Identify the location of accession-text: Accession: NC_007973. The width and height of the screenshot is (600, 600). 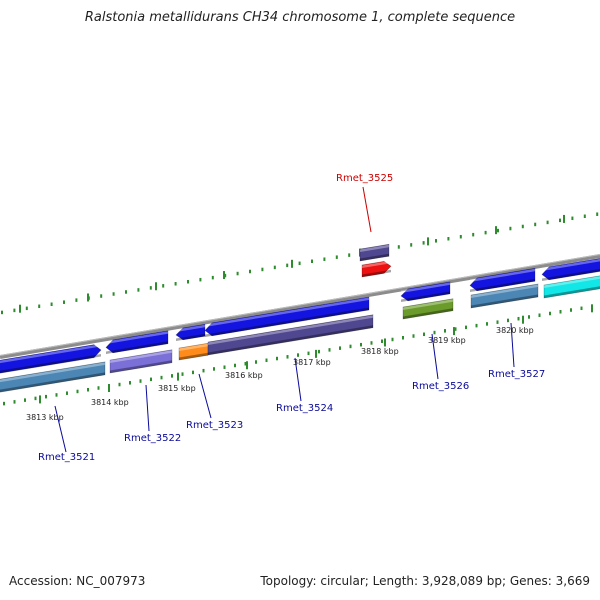
(77, 581).